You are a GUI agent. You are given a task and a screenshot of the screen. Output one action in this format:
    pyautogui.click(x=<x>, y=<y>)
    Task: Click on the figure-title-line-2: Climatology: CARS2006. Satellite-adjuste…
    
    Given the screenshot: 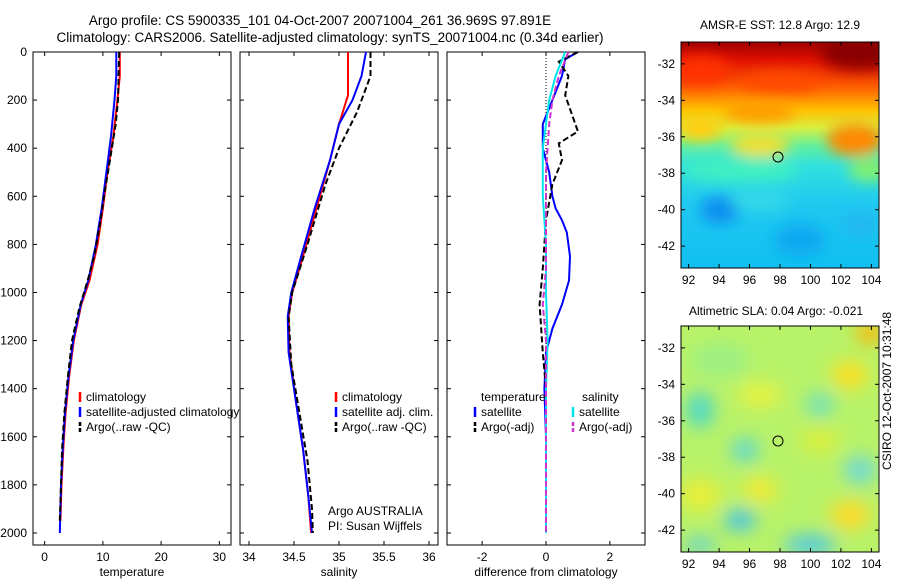 What is the action you would take?
    pyautogui.click(x=330, y=37)
    